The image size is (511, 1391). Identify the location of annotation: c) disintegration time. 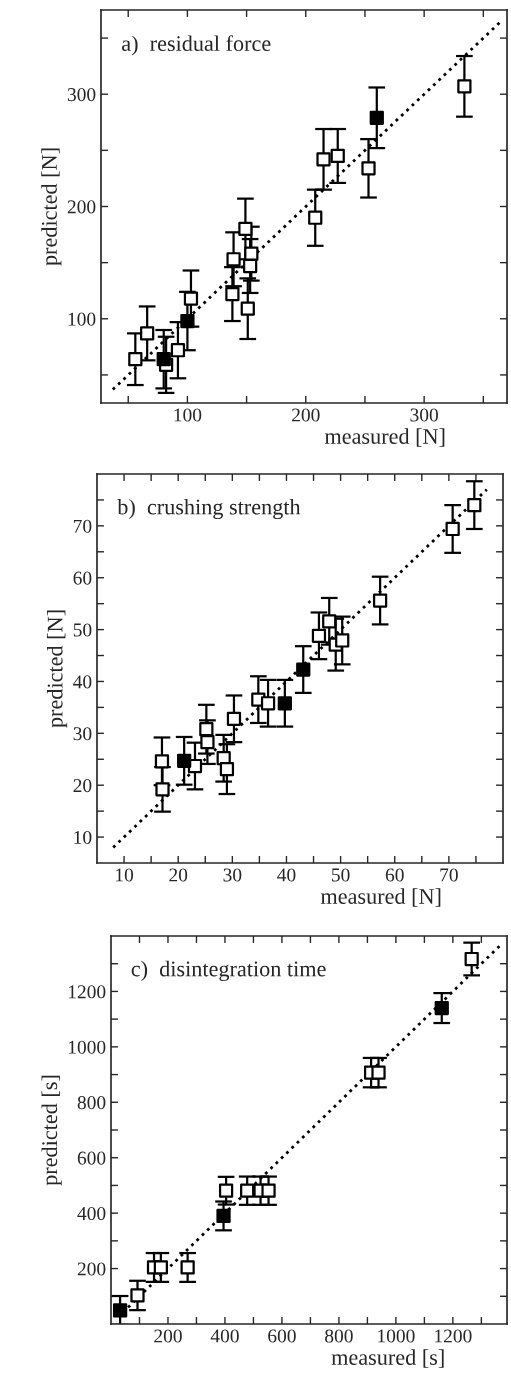
(228, 971).